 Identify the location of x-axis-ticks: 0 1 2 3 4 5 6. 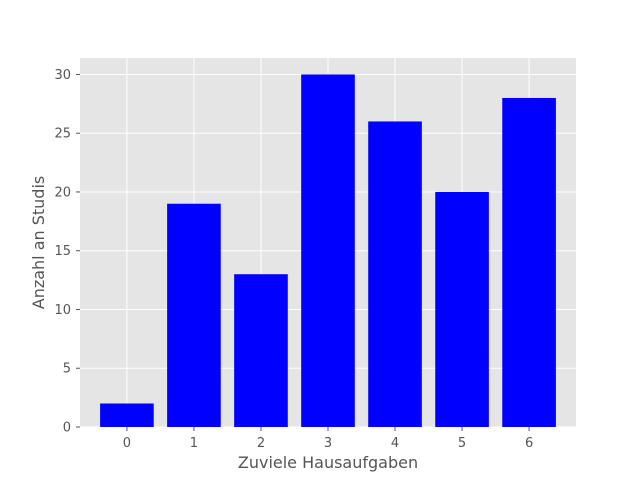
(328, 439).